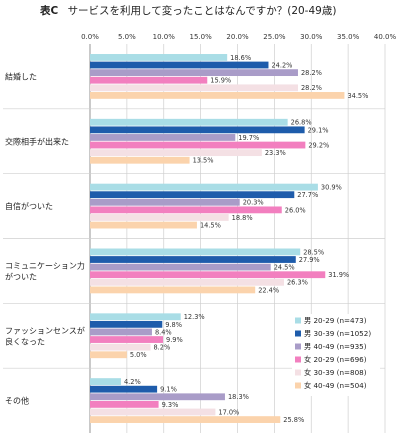 The height and width of the screenshot is (441, 400). Describe the element at coordinates (275, 153) in the screenshot. I see `data-label: 23.3%` at that location.